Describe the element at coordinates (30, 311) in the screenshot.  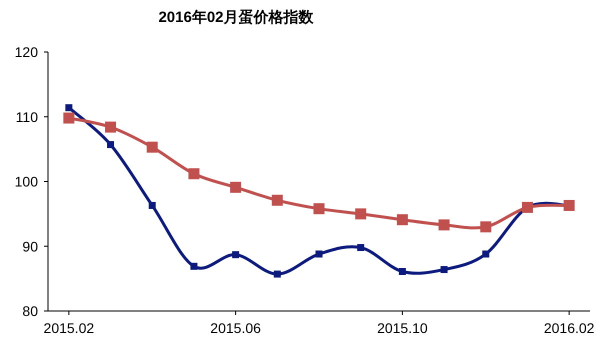
I see `y-tick-label: 80` at that location.